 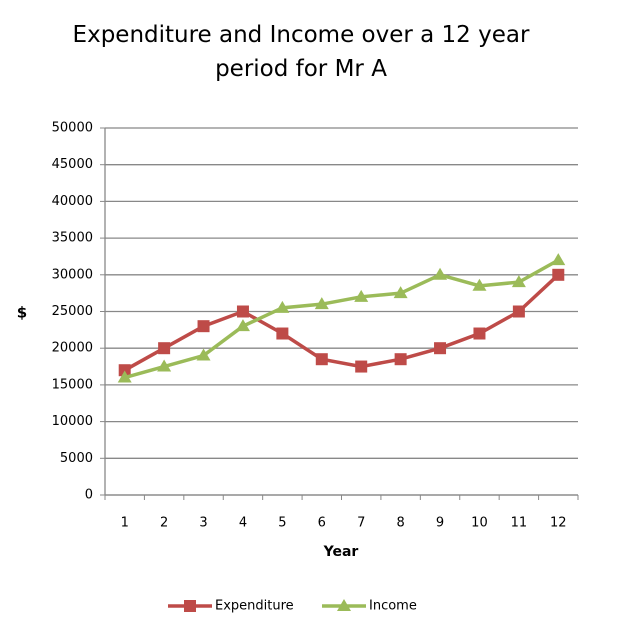 I want to click on y-tick-label: 35000, so click(x=72, y=238).